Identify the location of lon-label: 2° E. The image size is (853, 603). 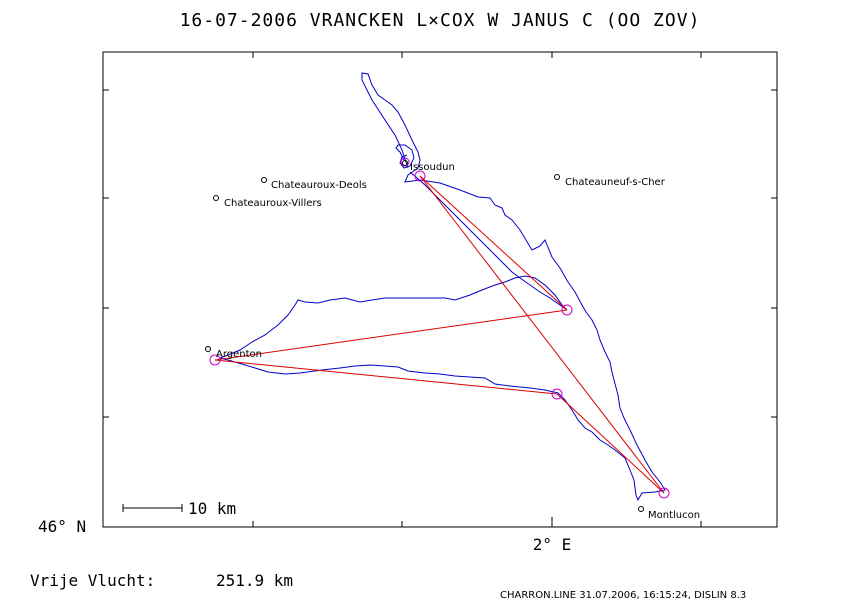
(552, 544).